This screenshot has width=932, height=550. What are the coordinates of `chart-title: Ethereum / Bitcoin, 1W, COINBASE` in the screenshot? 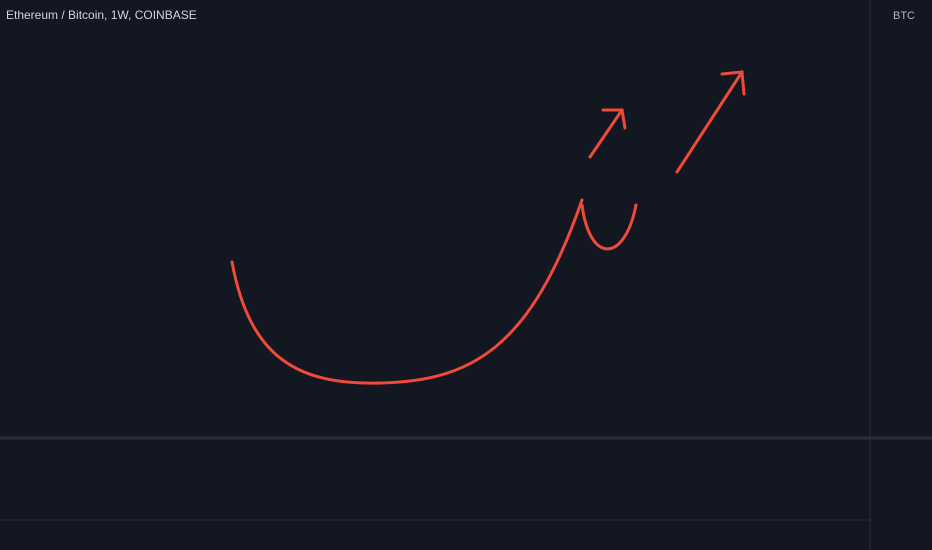 It's located at (101, 15).